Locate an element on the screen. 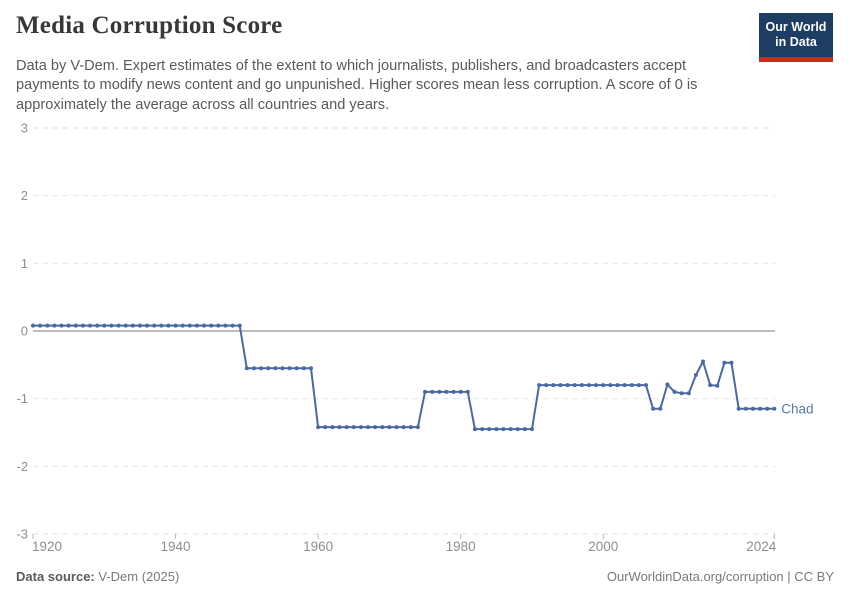 This screenshot has height=600, width=850. x-axis-tick-label: 2024 is located at coordinates (761, 546).